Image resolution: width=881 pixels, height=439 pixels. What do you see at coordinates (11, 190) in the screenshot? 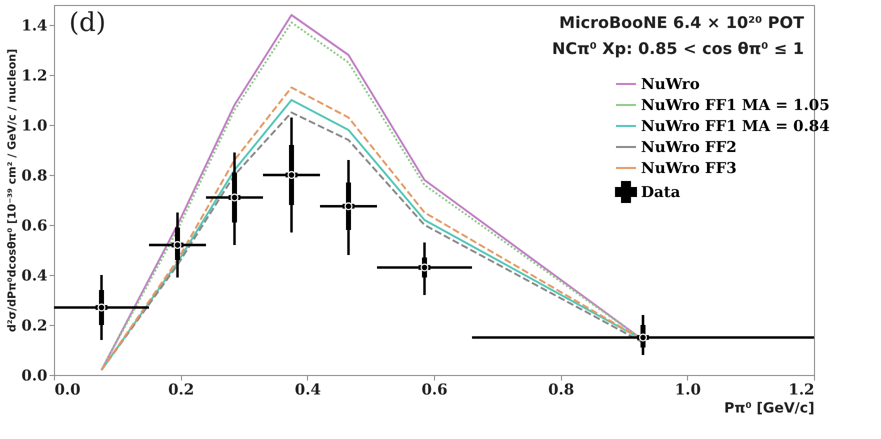
I see `y-axis-title: d²σ/dPπ⁰dcosθπ⁰ [10⁻³⁹ cm² / GeV/c / nucleon]` at bounding box center [11, 190].